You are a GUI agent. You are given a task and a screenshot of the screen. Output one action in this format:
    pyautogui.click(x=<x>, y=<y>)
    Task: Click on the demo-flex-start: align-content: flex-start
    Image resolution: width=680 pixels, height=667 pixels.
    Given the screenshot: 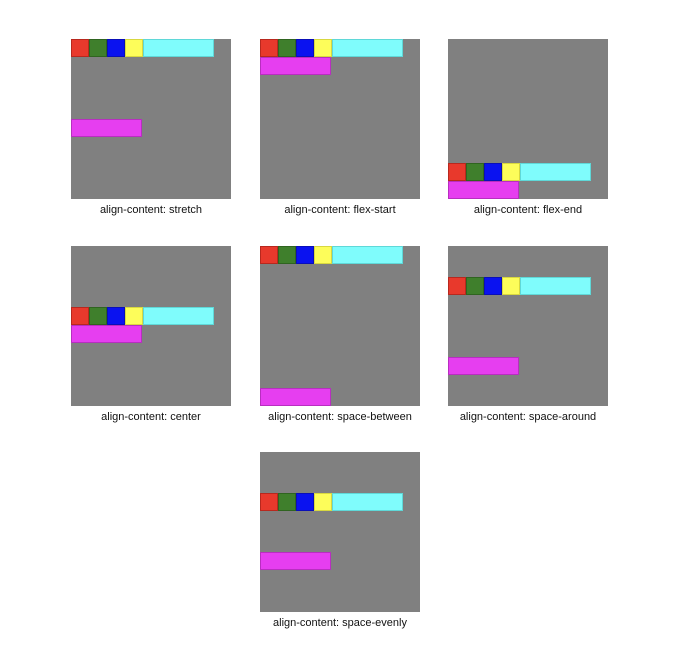 What is the action you would take?
    pyautogui.click(x=340, y=127)
    